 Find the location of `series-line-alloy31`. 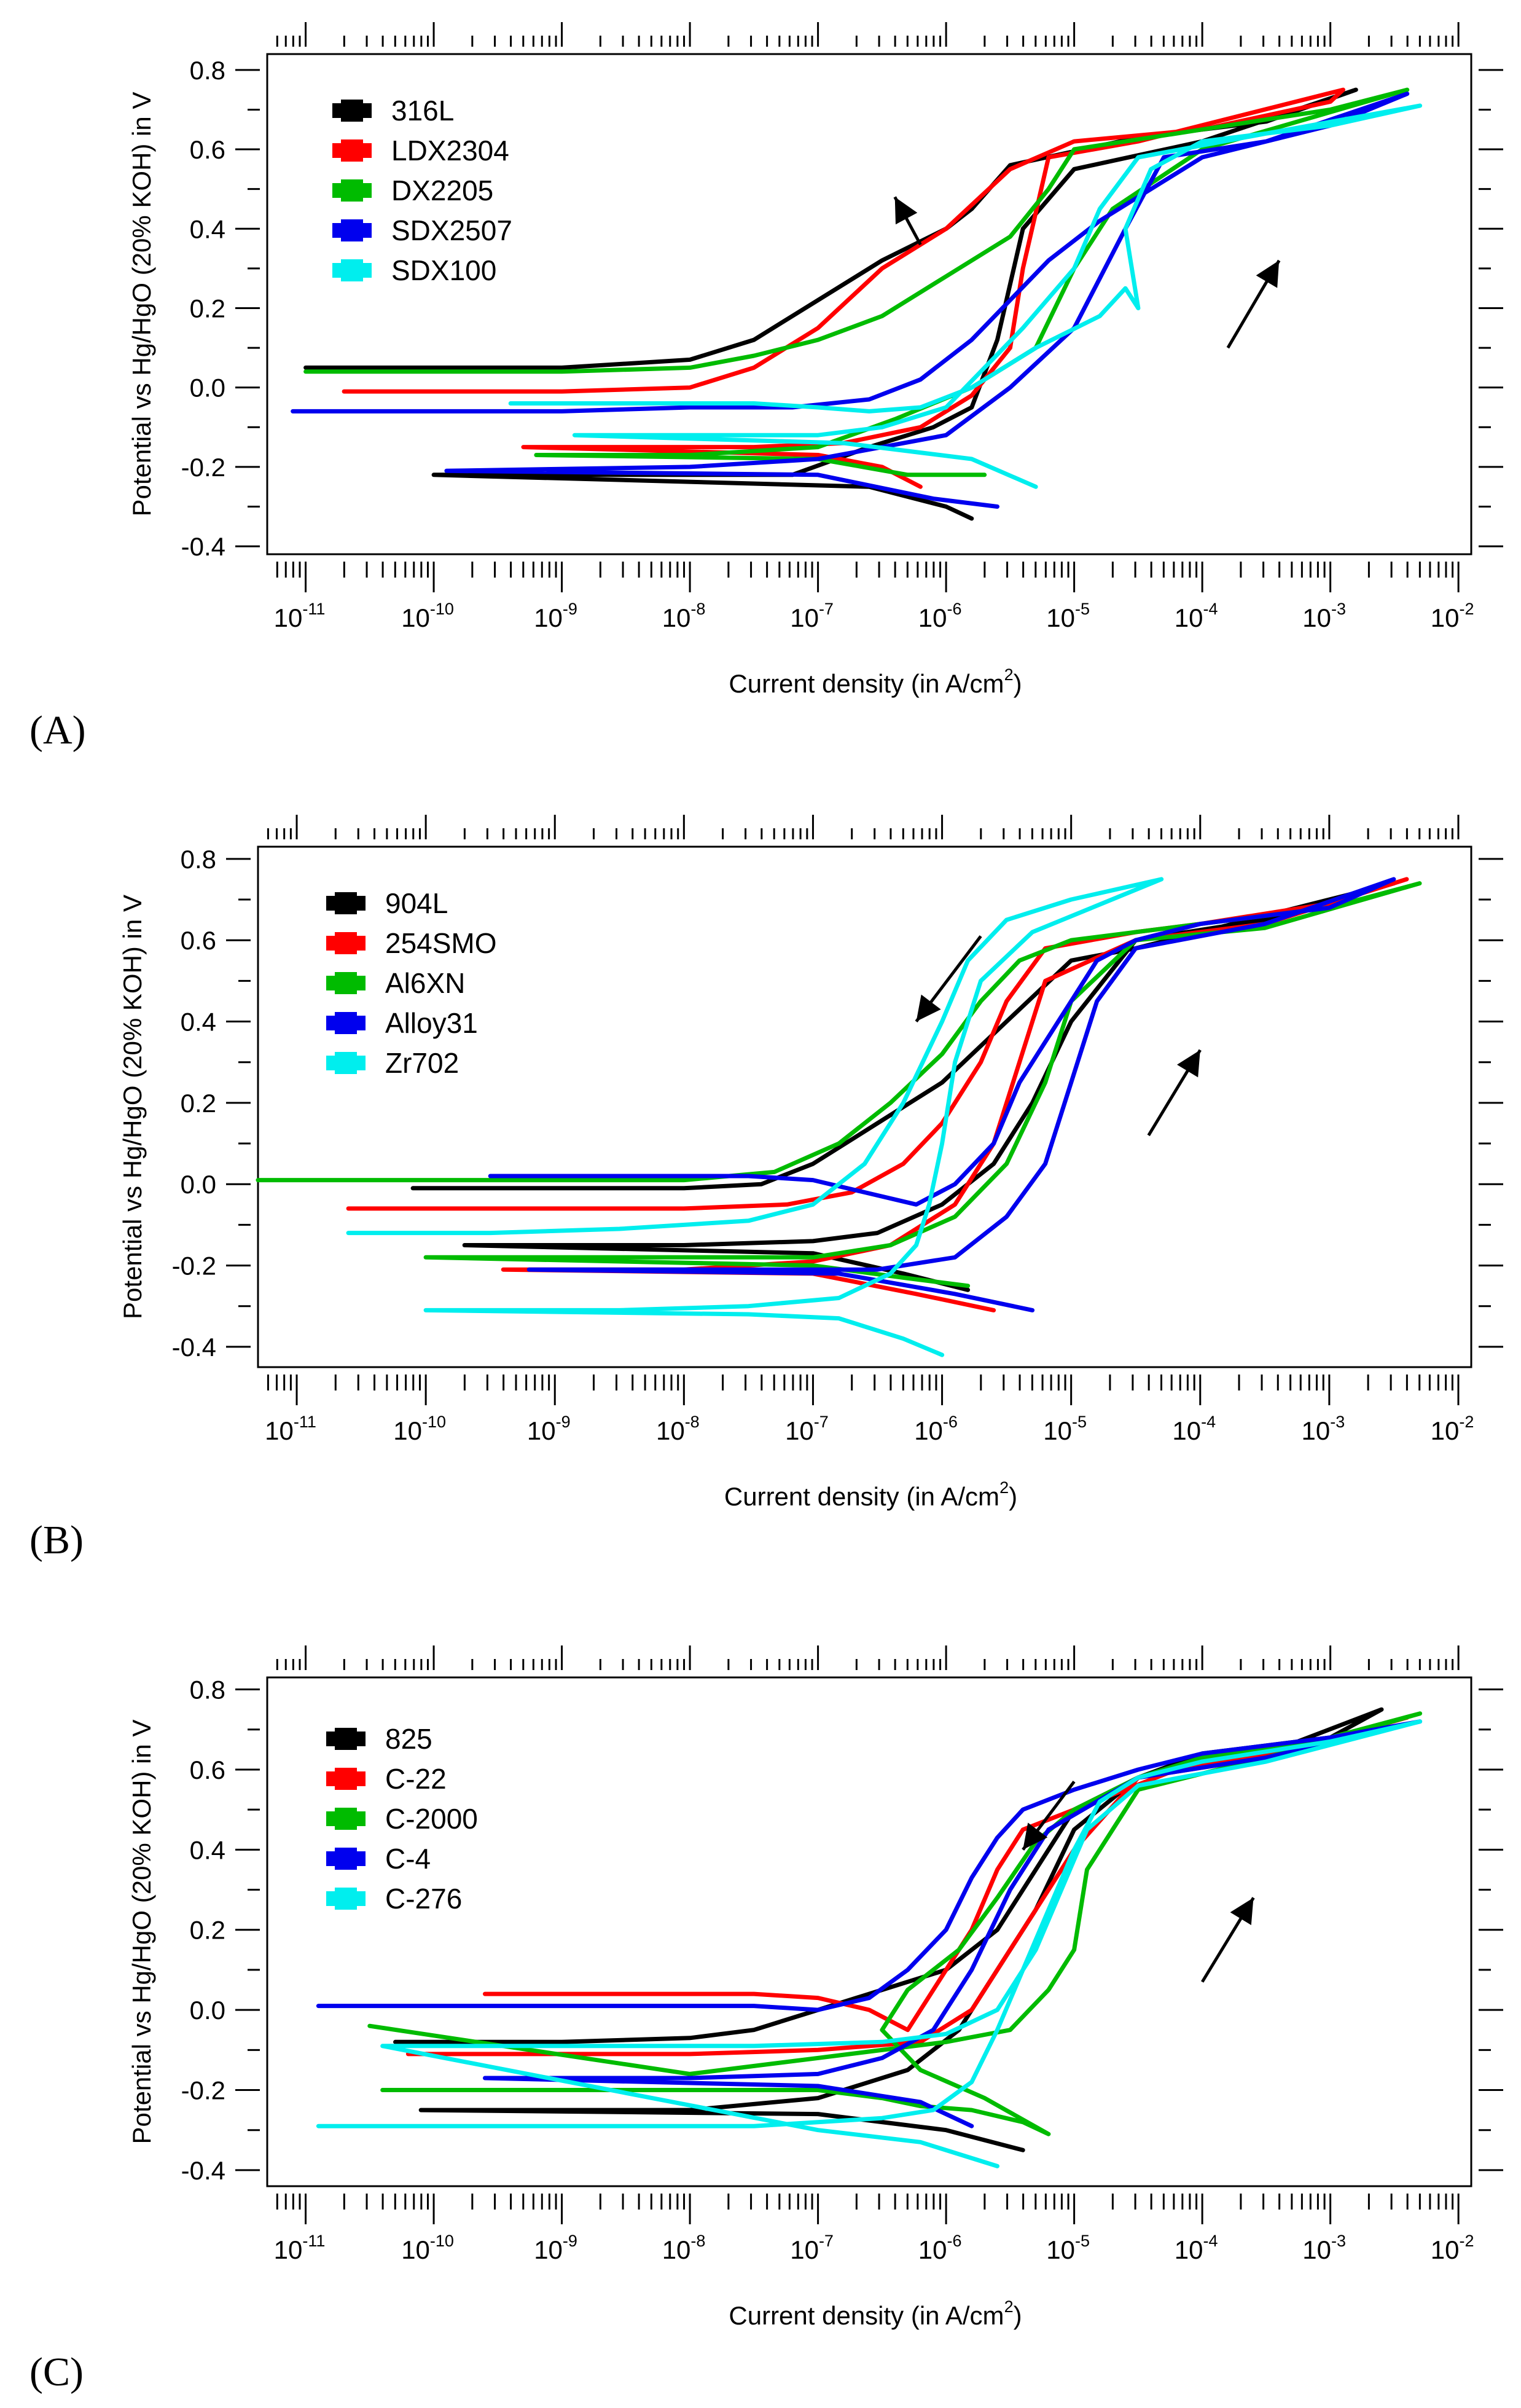

series-line-alloy31 is located at coordinates (942, 1094).